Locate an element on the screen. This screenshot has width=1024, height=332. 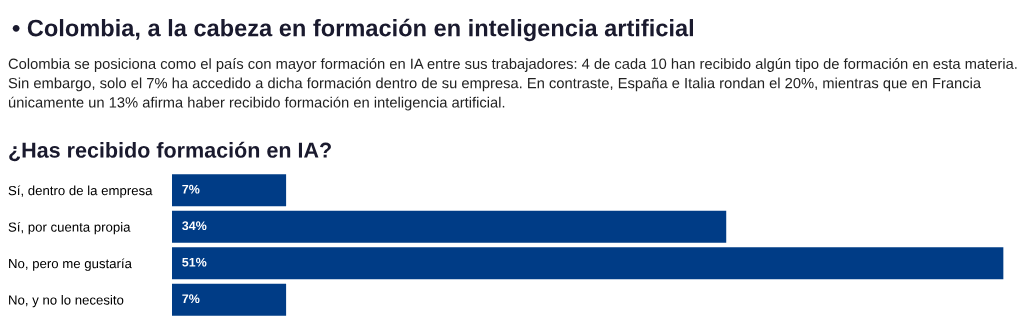
text: ¿Has recibido formación en IA? is located at coordinates (170, 151).